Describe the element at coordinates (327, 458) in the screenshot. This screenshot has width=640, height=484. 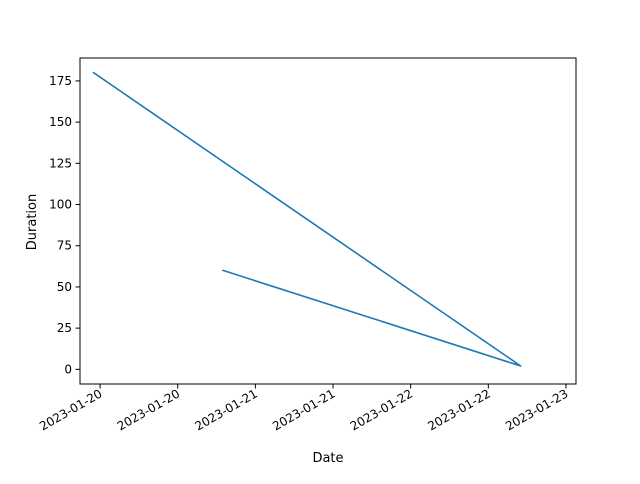
I see `x-axis-label: Date` at that location.